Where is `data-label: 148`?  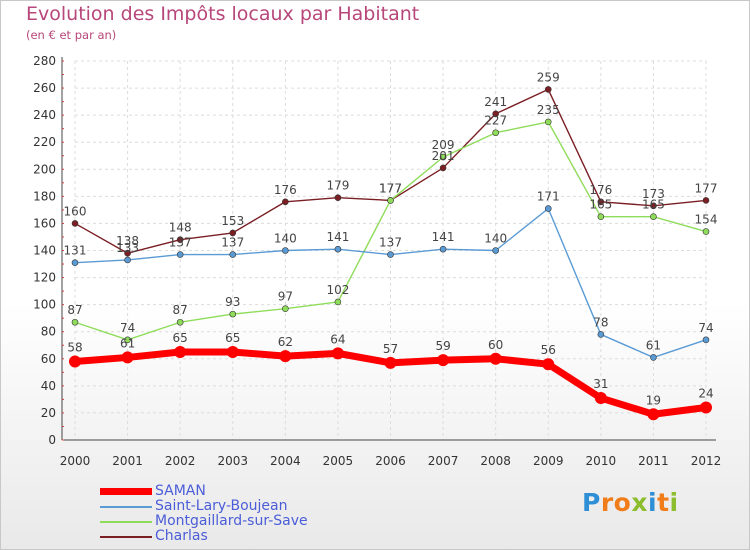 data-label: 148 is located at coordinates (180, 228).